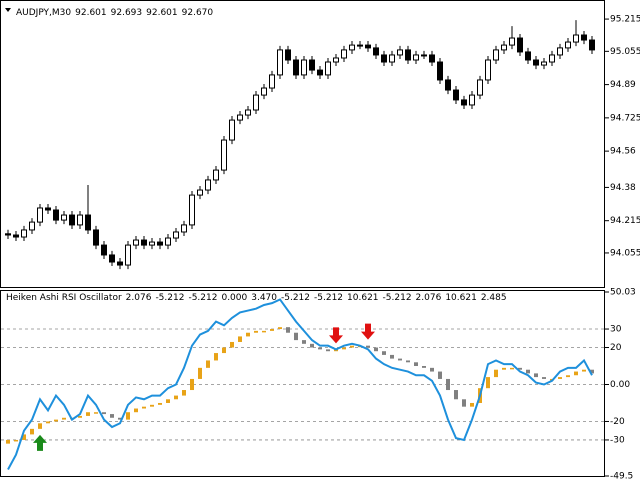  What do you see at coordinates (162, 13) in the screenshot?
I see `panel-title-value: 92.601` at bounding box center [162, 13].